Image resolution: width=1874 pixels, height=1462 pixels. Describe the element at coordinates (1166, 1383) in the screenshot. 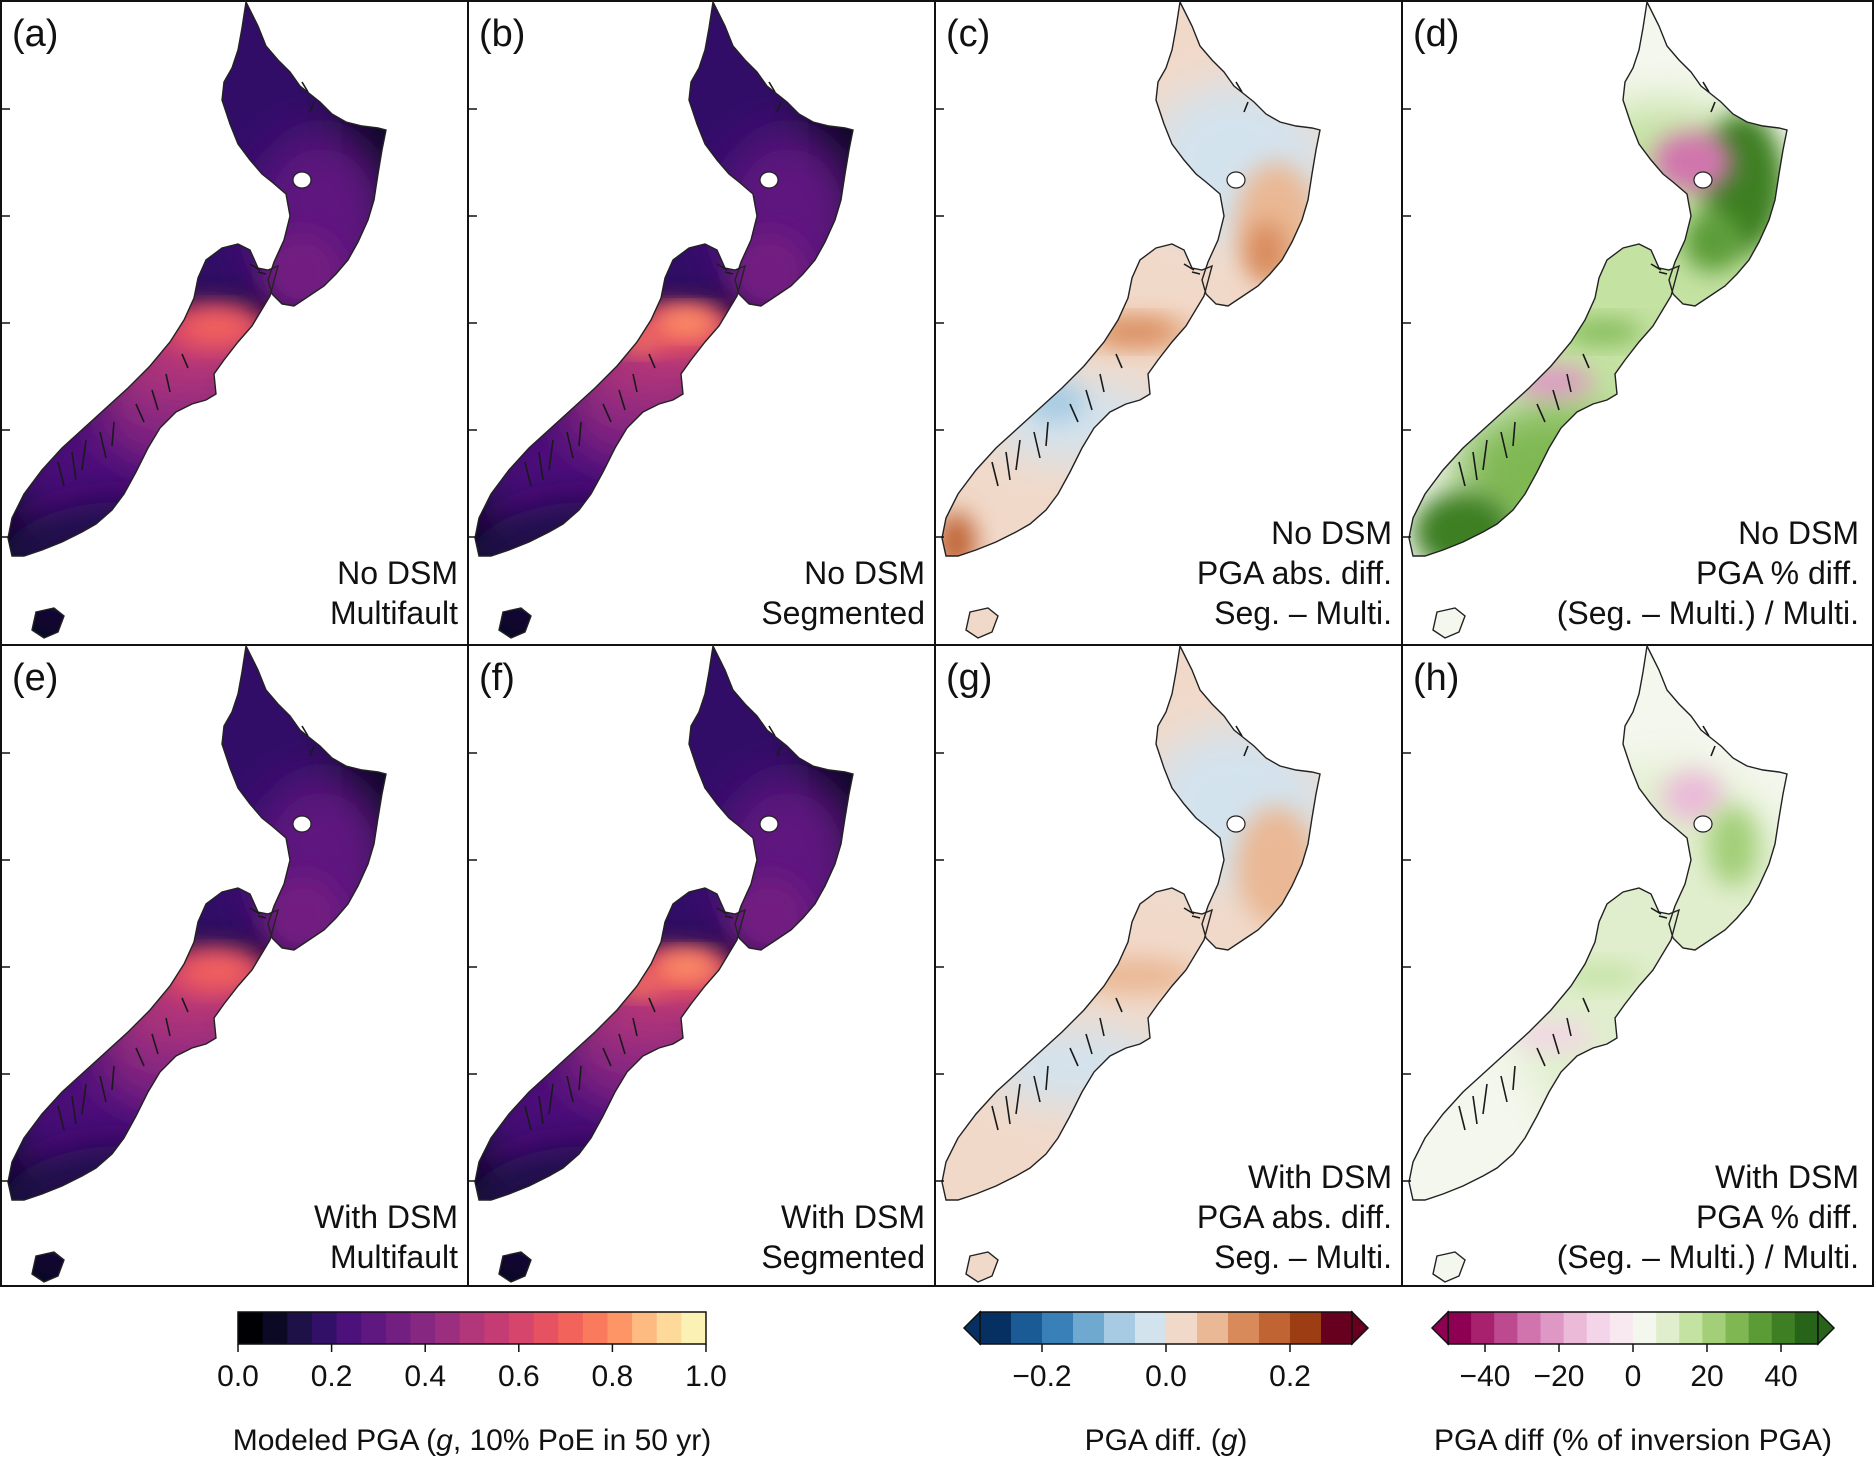

I see `colorbar-absdiff: −0.2 0.0 0.2 PGA diff. (g)` at that location.